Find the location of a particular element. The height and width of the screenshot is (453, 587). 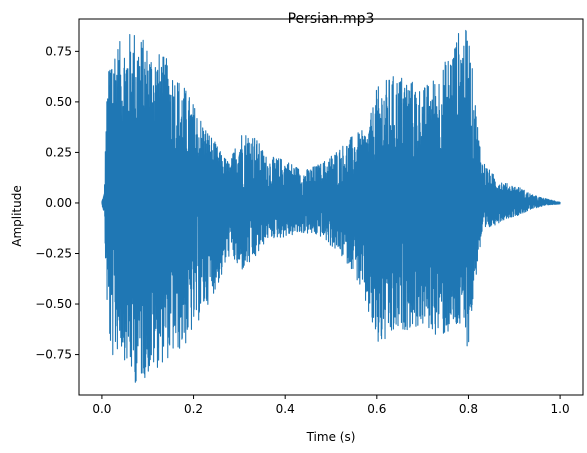

y-tick-label: −0.25 is located at coordinates (53, 253).